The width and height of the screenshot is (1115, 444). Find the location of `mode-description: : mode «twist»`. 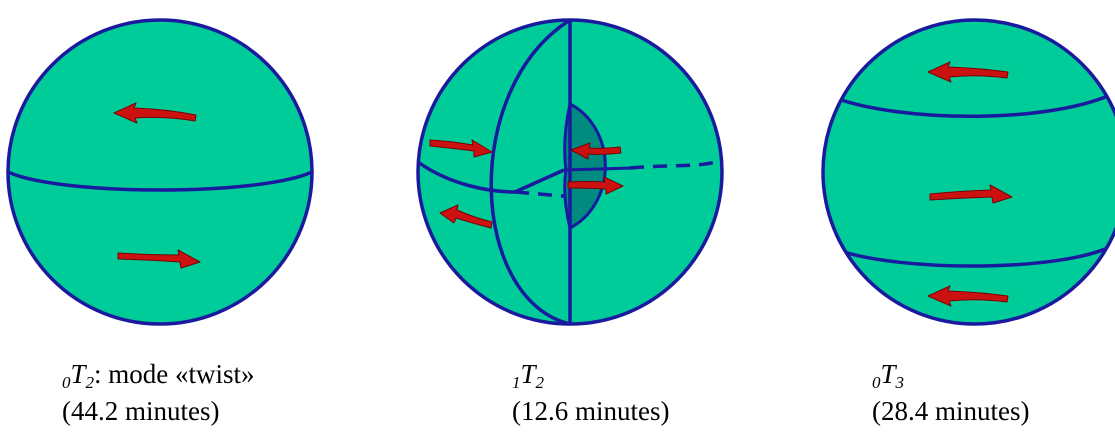

mode-description: : mode «twist» is located at coordinates (174, 374).